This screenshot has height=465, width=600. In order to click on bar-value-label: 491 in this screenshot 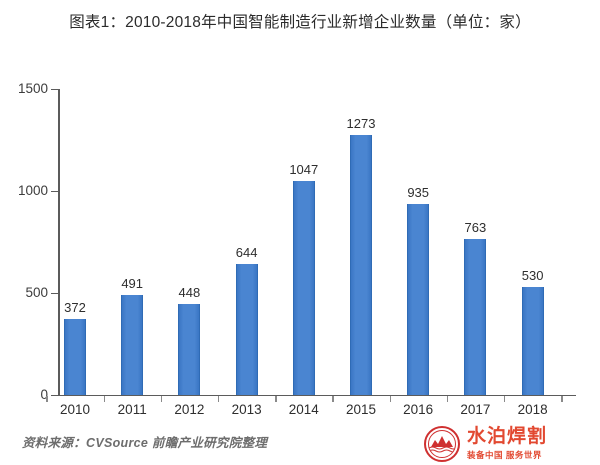, I will do `click(132, 283)`.